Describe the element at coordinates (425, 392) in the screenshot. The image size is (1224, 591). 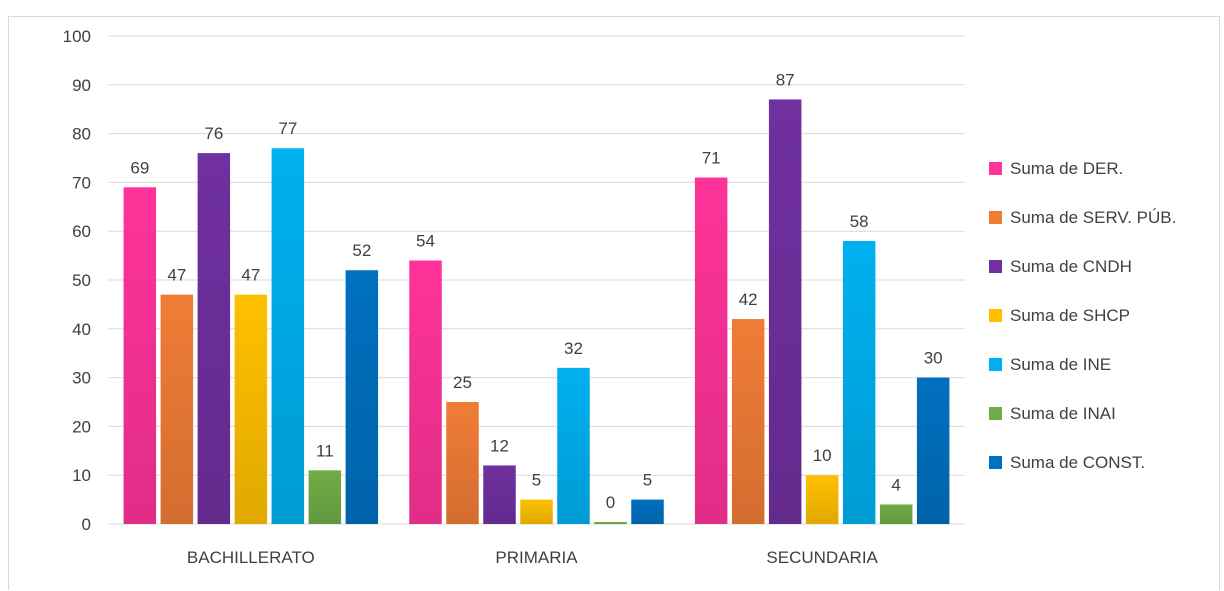
I see `bar-suma-de-der--primaria` at that location.